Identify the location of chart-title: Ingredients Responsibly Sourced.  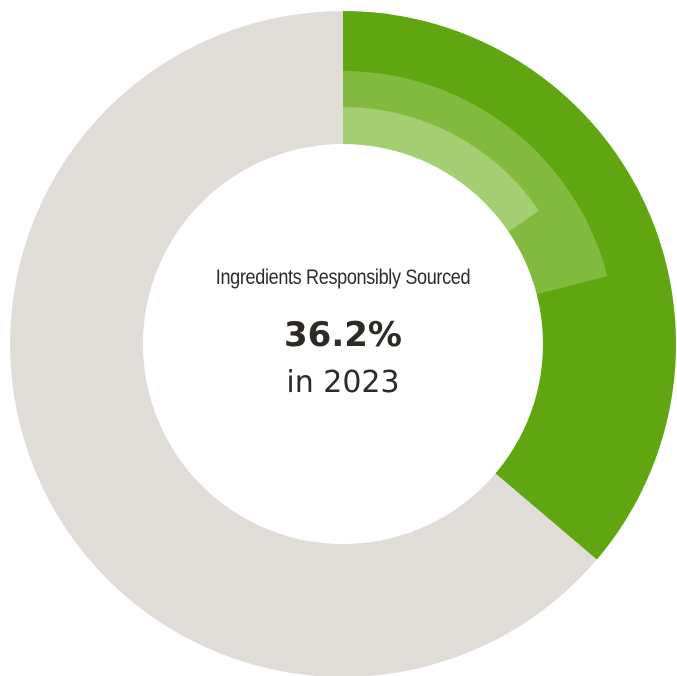
(343, 277).